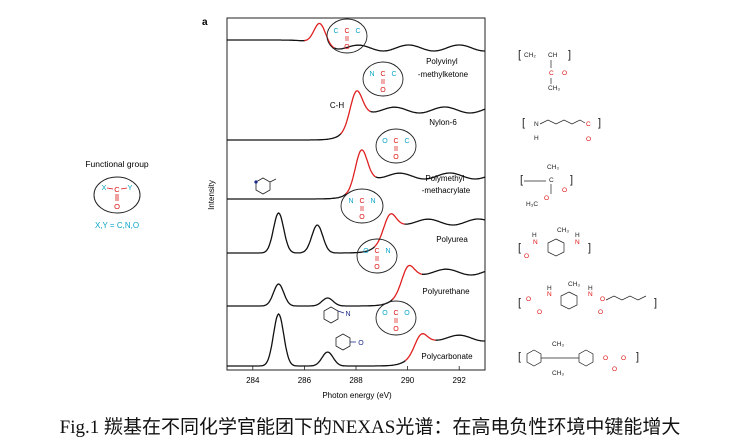 This screenshot has height=448, width=740. What do you see at coordinates (355, 112) in the screenshot?
I see `spectrum-nylon-6-carbonyl-peak` at bounding box center [355, 112].